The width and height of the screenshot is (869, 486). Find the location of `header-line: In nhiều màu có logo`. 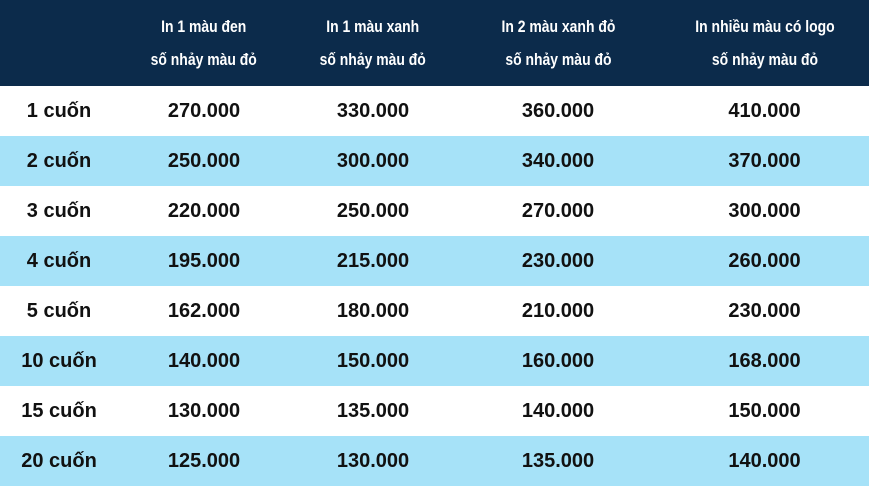

header-line: In nhiều màu có logo is located at coordinates (764, 26).